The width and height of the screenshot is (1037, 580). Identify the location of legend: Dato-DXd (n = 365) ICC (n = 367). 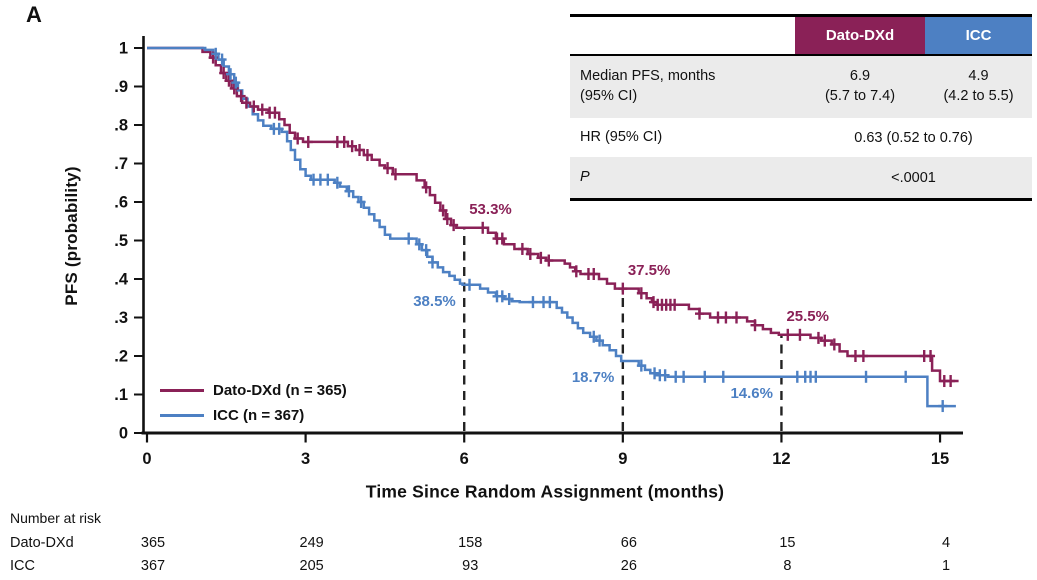
(253, 403).